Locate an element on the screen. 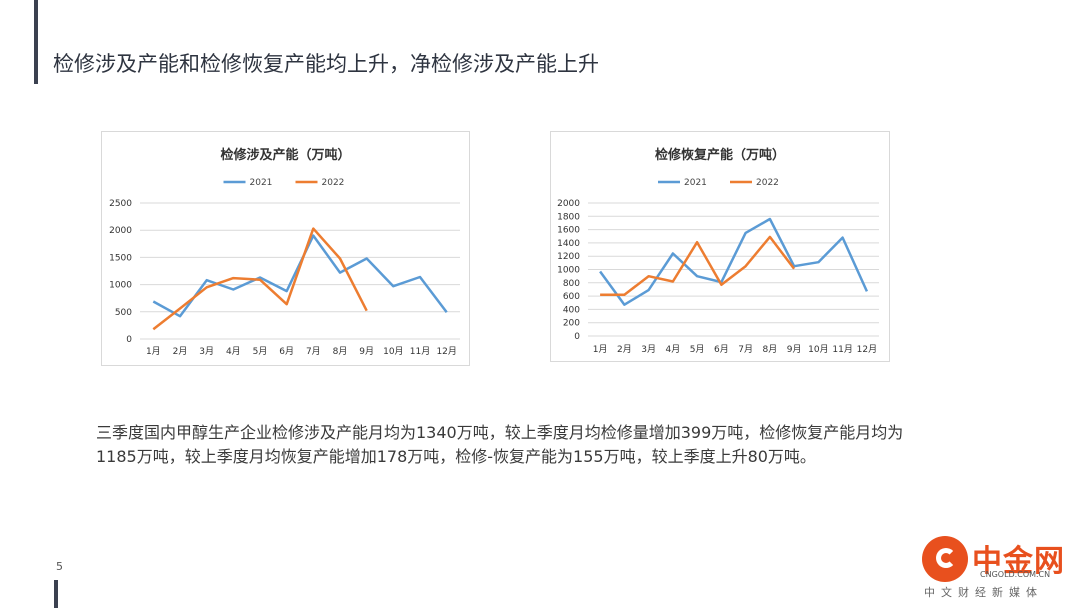 The image size is (1080, 608). logo: 中金网 CNGOLD.COM.CN 中文财经新媒体 is located at coordinates (993, 567).